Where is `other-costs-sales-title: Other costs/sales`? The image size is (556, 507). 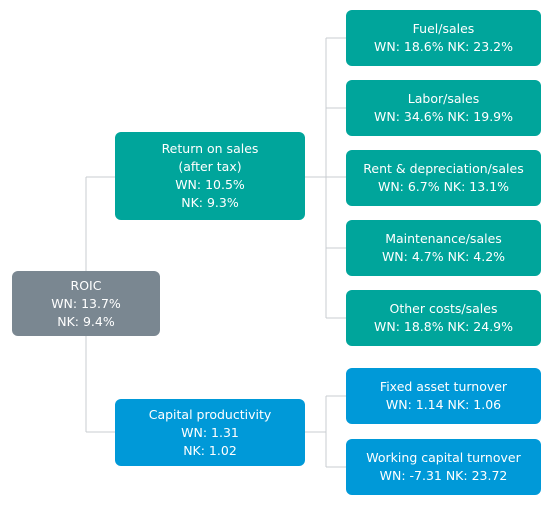 other-costs-sales-title: Other costs/sales is located at coordinates (443, 308).